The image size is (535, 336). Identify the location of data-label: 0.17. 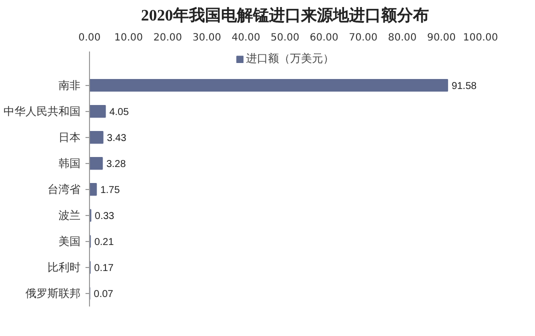
(104, 268).